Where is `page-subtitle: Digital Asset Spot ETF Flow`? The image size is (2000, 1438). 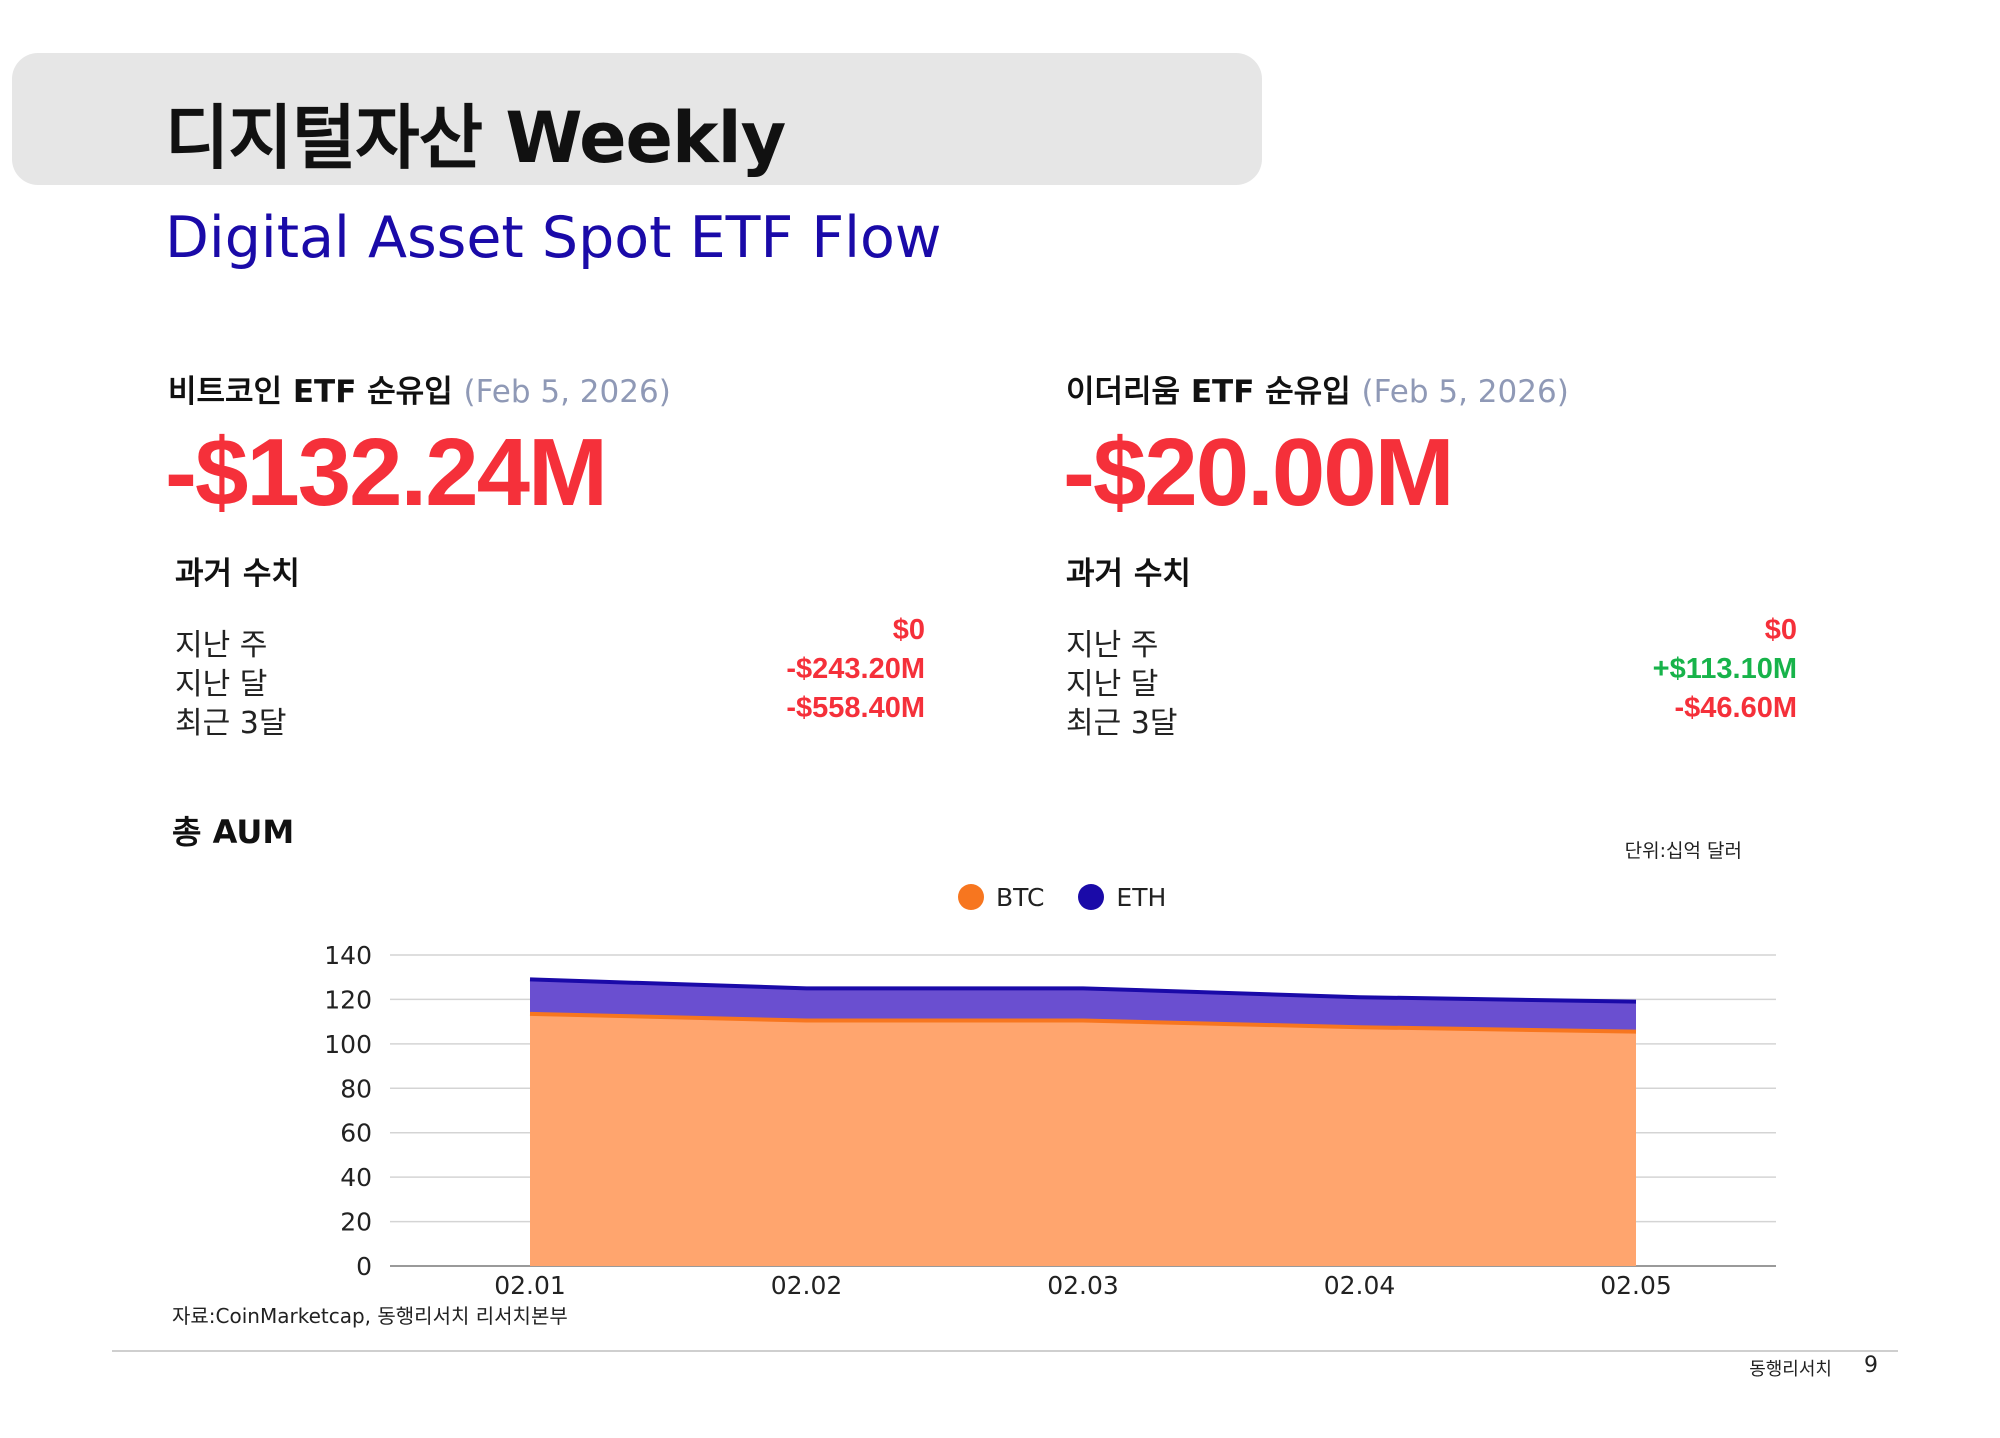
page-subtitle: Digital Asset Spot ETF Flow is located at coordinates (553, 238).